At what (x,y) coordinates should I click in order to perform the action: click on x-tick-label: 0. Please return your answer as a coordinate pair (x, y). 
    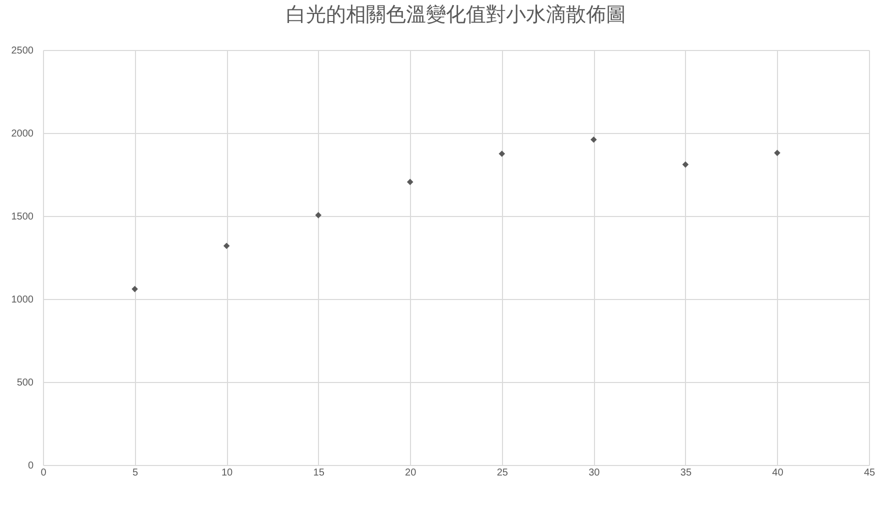
    Looking at the image, I should click on (43, 473).